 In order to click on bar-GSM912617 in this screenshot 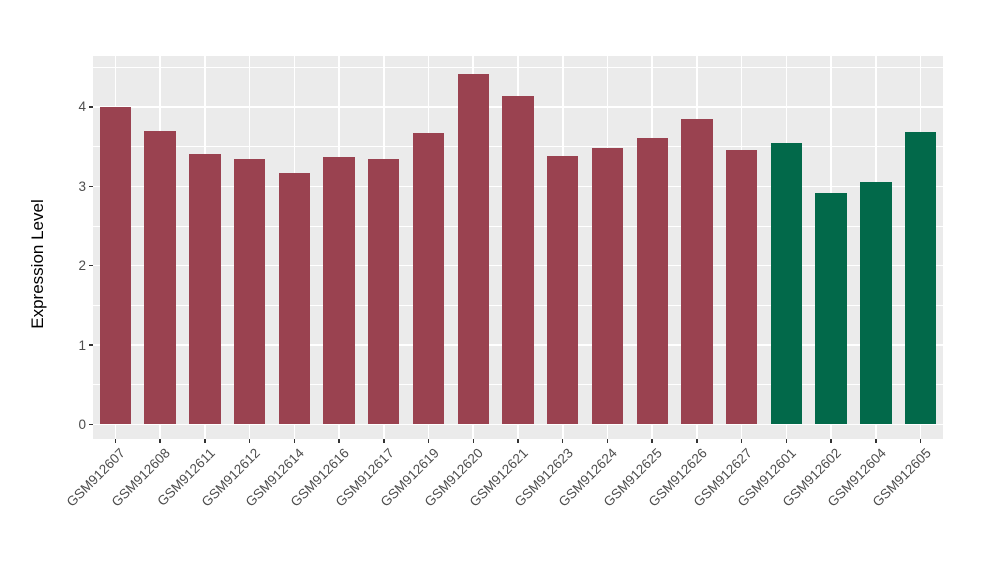, I will do `click(384, 292)`.